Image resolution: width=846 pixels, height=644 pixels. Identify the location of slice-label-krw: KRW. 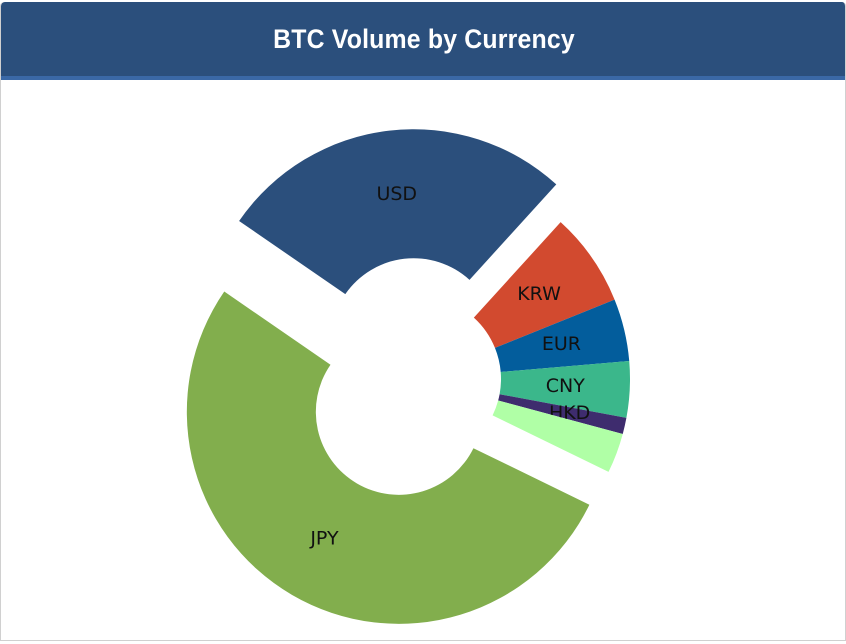
(539, 294).